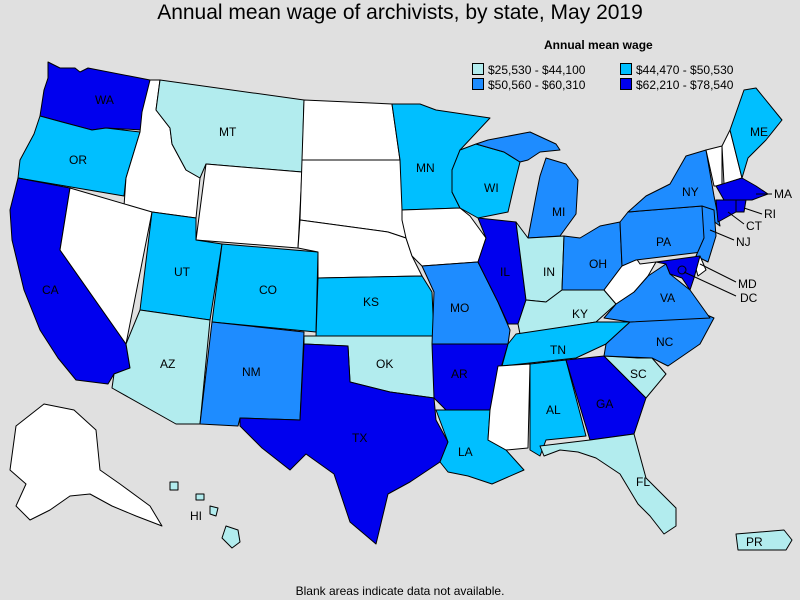 The width and height of the screenshot is (800, 600). I want to click on label-co: CO, so click(268, 290).